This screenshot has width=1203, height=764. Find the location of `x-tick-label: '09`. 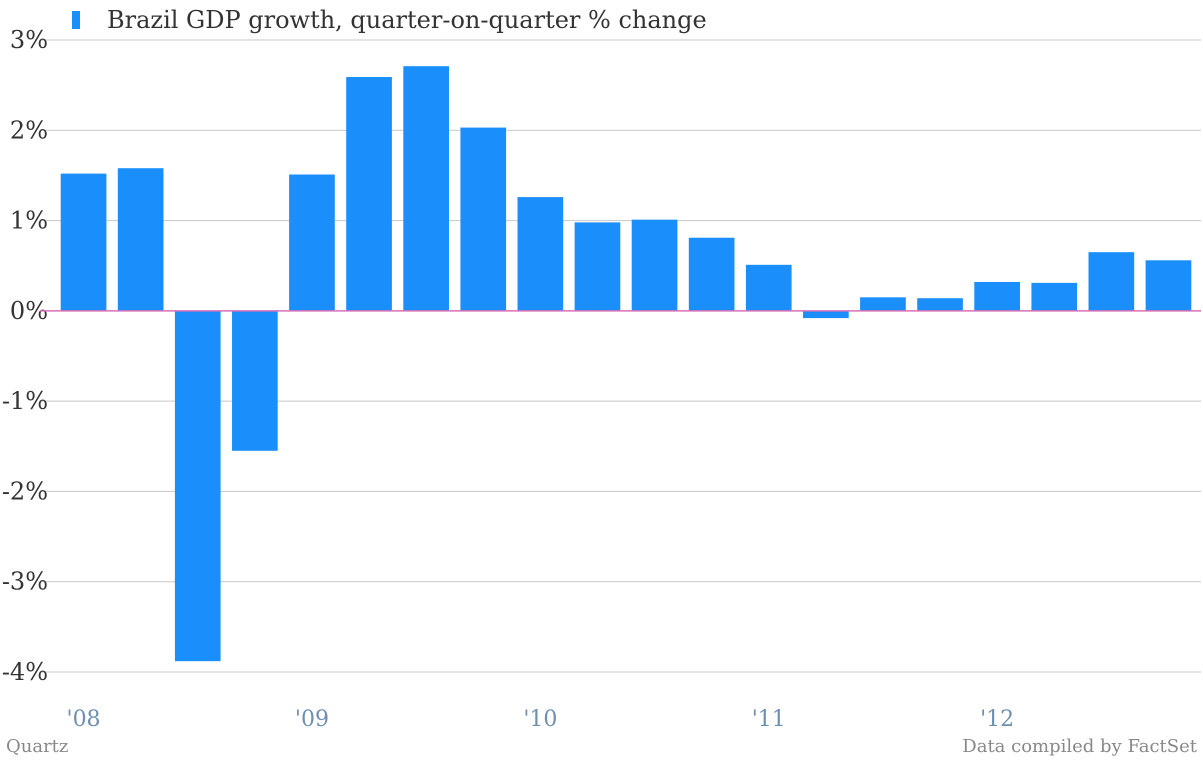

x-tick-label: '09 is located at coordinates (312, 719).